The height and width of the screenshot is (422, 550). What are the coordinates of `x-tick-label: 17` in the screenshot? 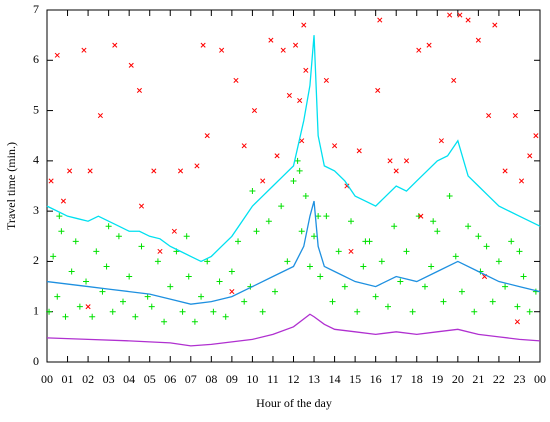 It's located at (396, 379).